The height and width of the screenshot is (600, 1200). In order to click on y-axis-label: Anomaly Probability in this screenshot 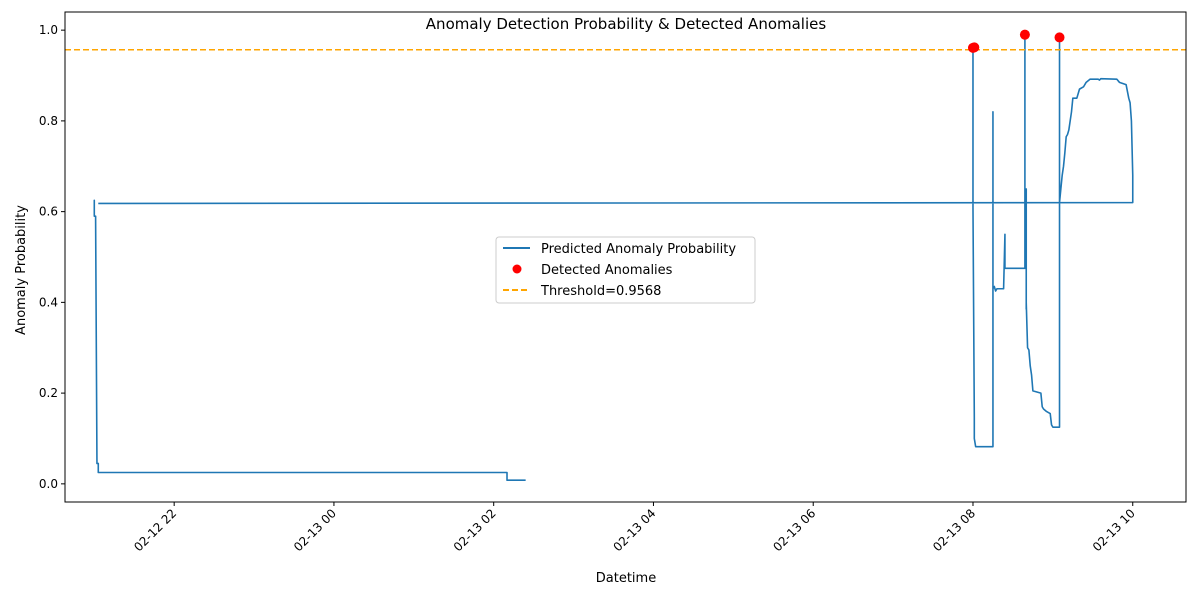, I will do `click(21, 270)`.